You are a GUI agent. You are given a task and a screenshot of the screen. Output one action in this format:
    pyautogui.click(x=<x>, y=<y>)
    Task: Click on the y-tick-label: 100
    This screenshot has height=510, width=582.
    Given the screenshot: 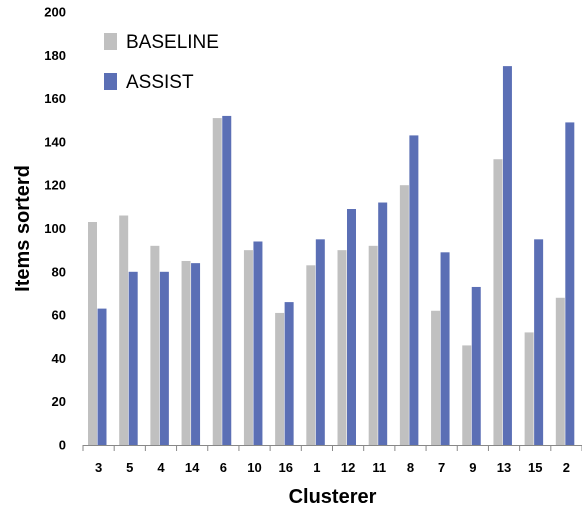 What is the action you would take?
    pyautogui.click(x=55, y=228)
    